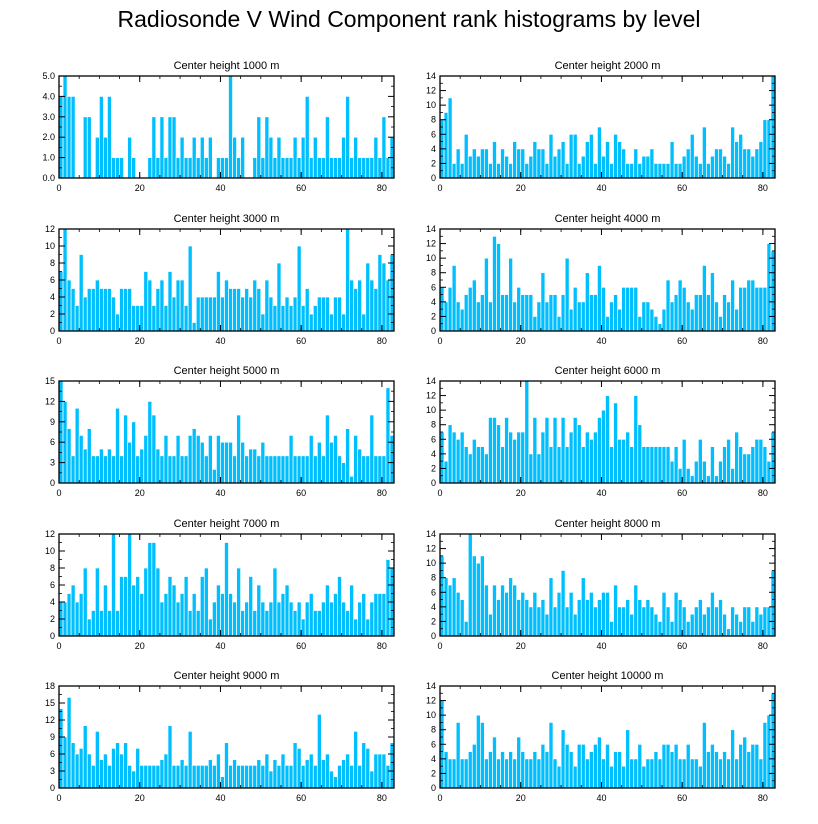  What do you see at coordinates (58, 341) in the screenshot?
I see `x-tick-label: 0` at bounding box center [58, 341].